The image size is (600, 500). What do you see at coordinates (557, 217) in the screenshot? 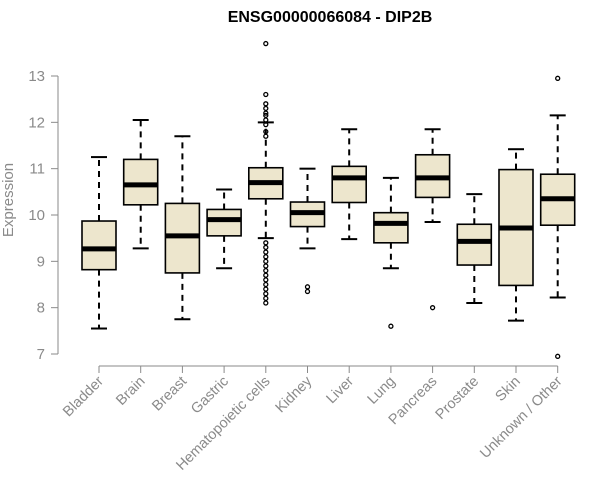
I see `box-unknown-other` at bounding box center [557, 217].